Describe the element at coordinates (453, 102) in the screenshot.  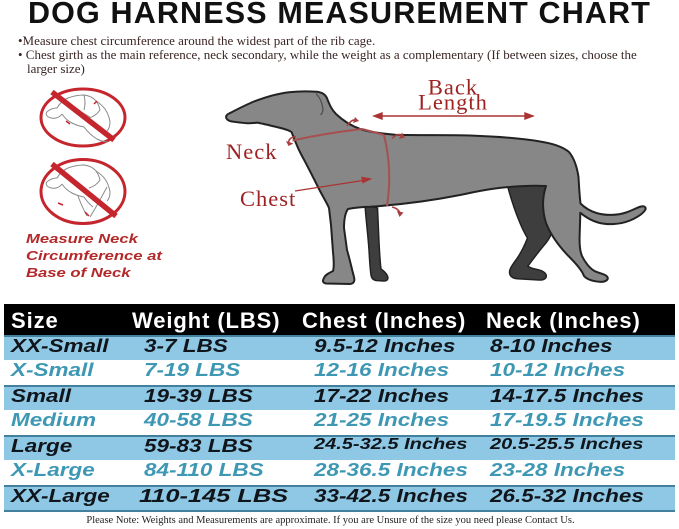
I see `svg-text: Length` at that location.